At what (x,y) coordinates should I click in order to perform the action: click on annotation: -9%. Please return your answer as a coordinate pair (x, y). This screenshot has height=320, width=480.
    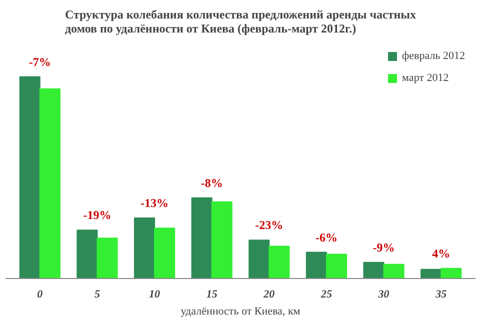
    Looking at the image, I should click on (383, 247).